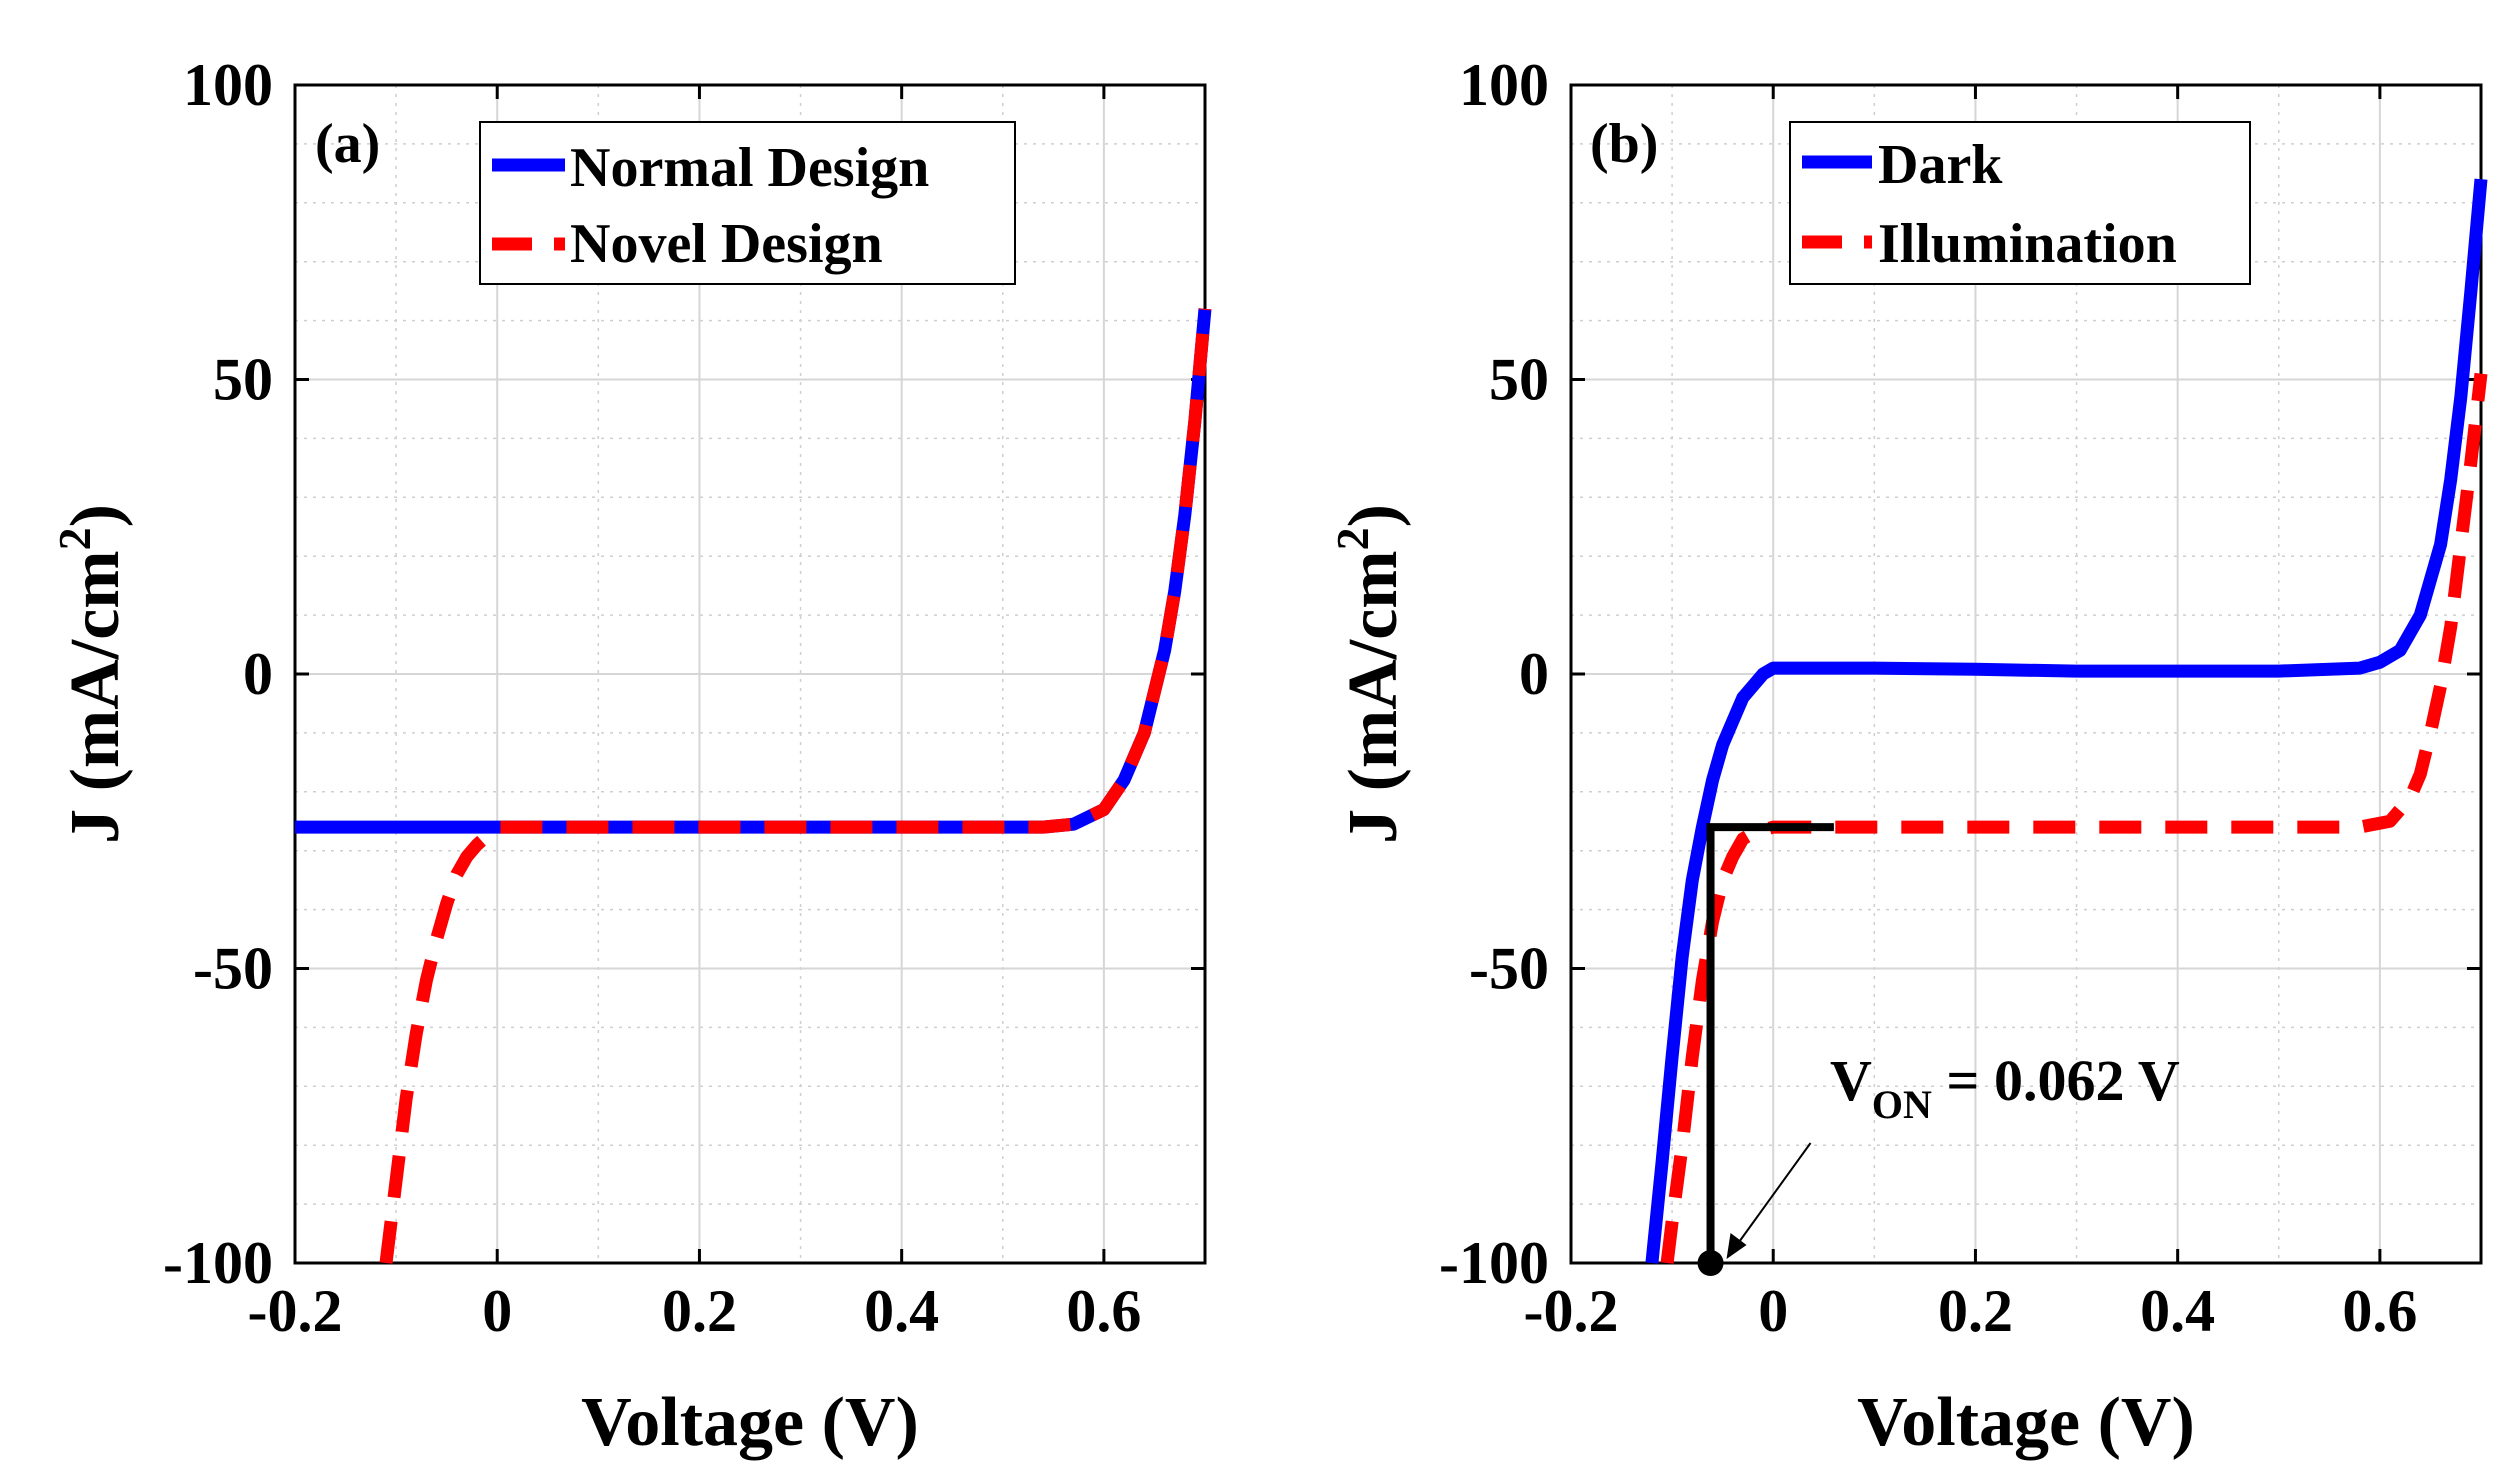  Describe the element at coordinates (2379, 1311) in the screenshot. I see `panel-b-x-tick-label: 0.6` at that location.